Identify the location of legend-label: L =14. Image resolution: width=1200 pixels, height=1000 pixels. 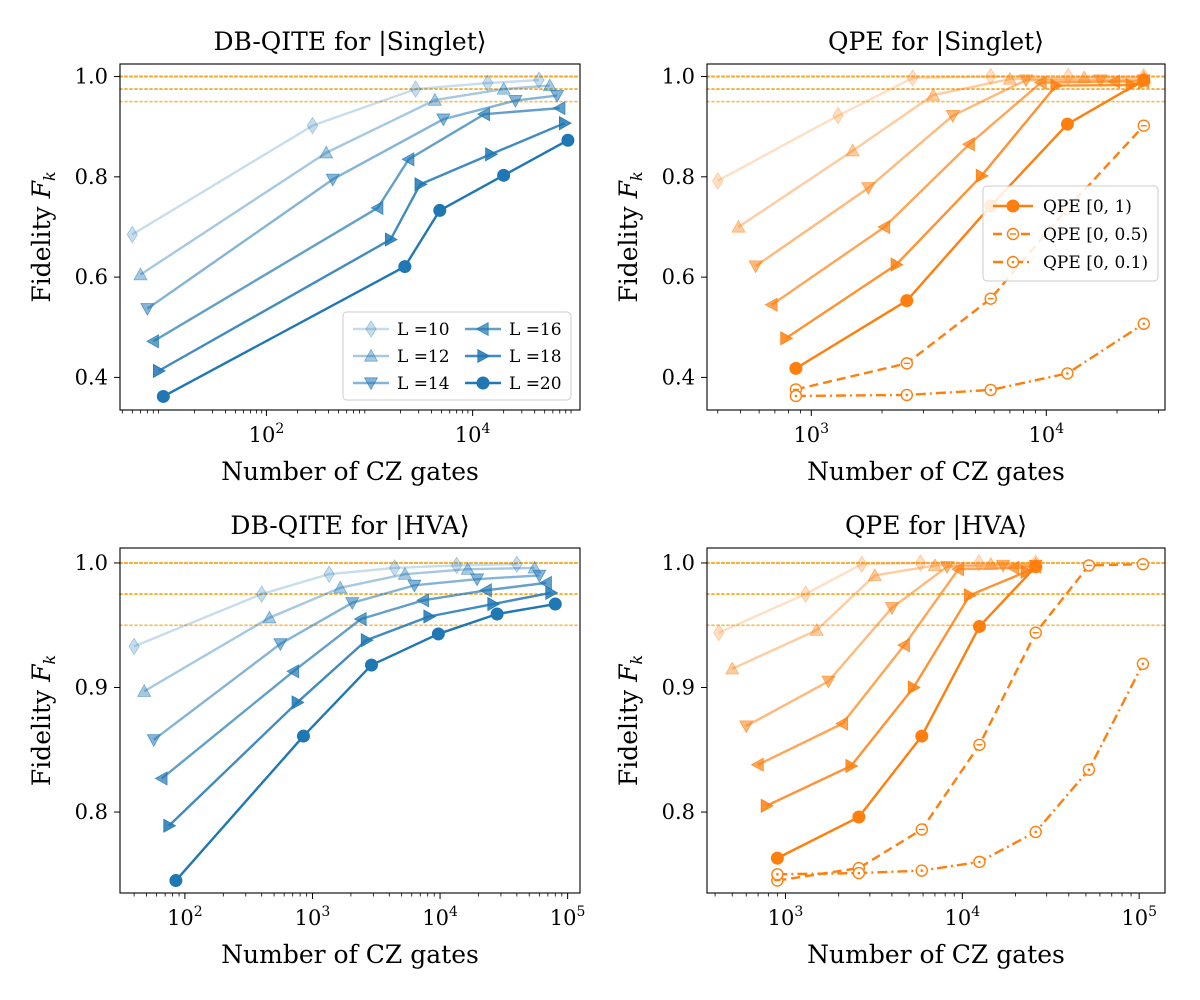
(423, 384).